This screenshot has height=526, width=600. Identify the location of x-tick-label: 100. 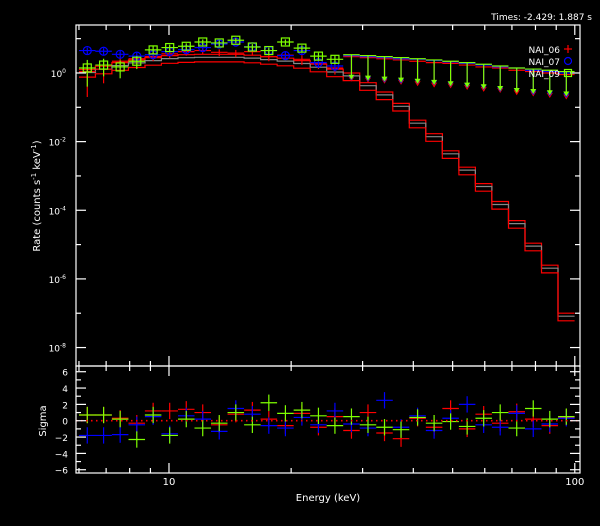
(574, 482).